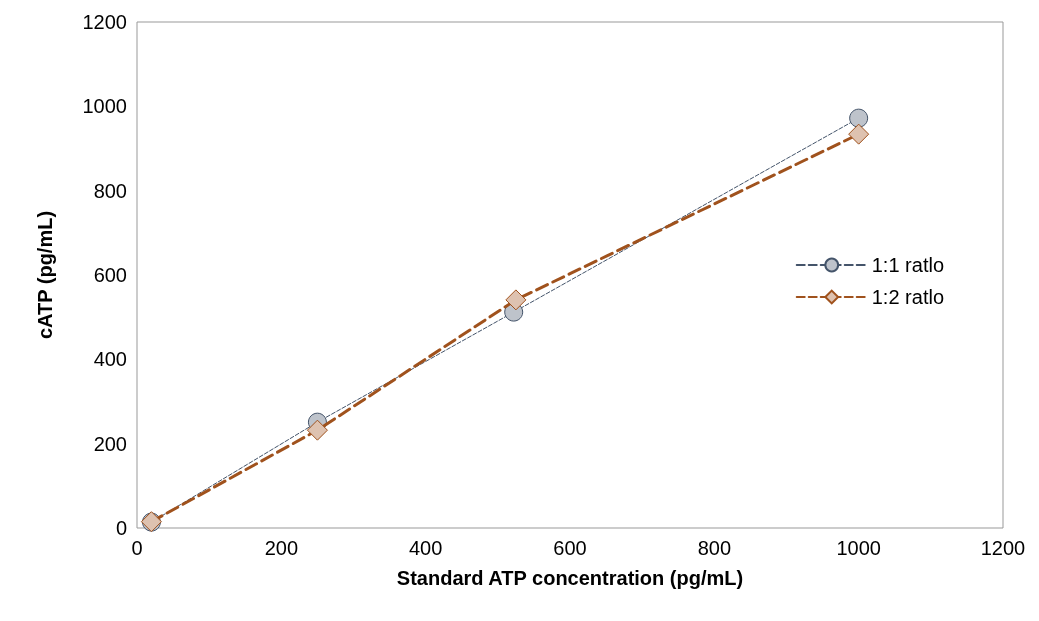  Describe the element at coordinates (45, 275) in the screenshot. I see `y-axis-title: cATP (pg/mL)` at that location.